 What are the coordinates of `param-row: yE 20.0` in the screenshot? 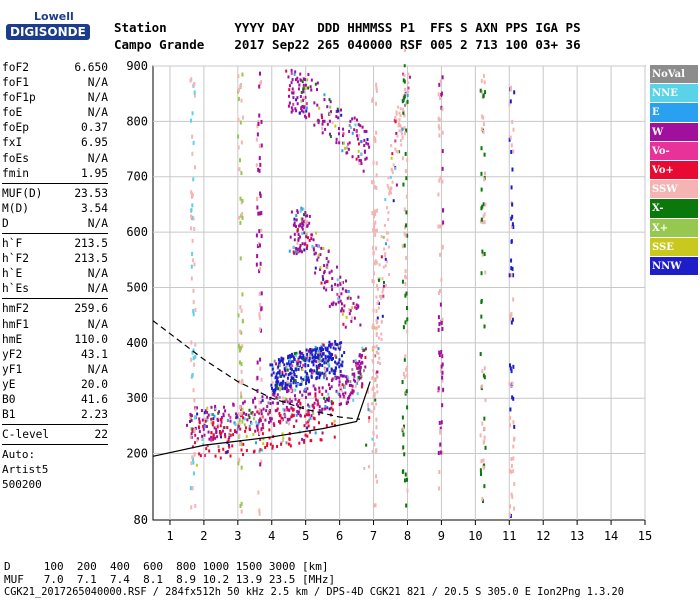 It's located at (55, 384).